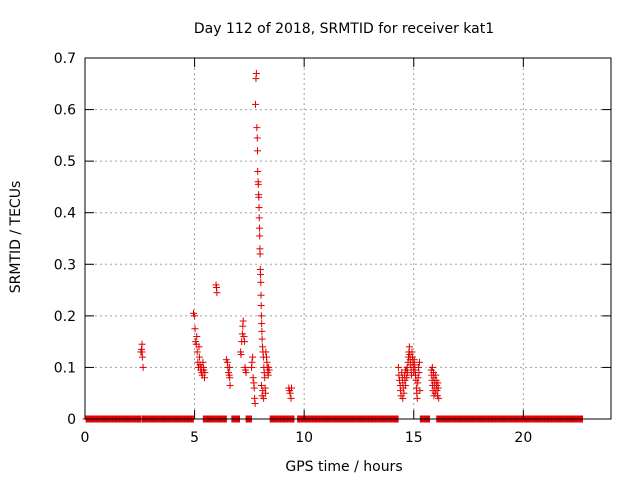 Image resolution: width=640 pixels, height=480 pixels. What do you see at coordinates (343, 467) in the screenshot?
I see `x-axis-title: GPS time / hours` at bounding box center [343, 467].